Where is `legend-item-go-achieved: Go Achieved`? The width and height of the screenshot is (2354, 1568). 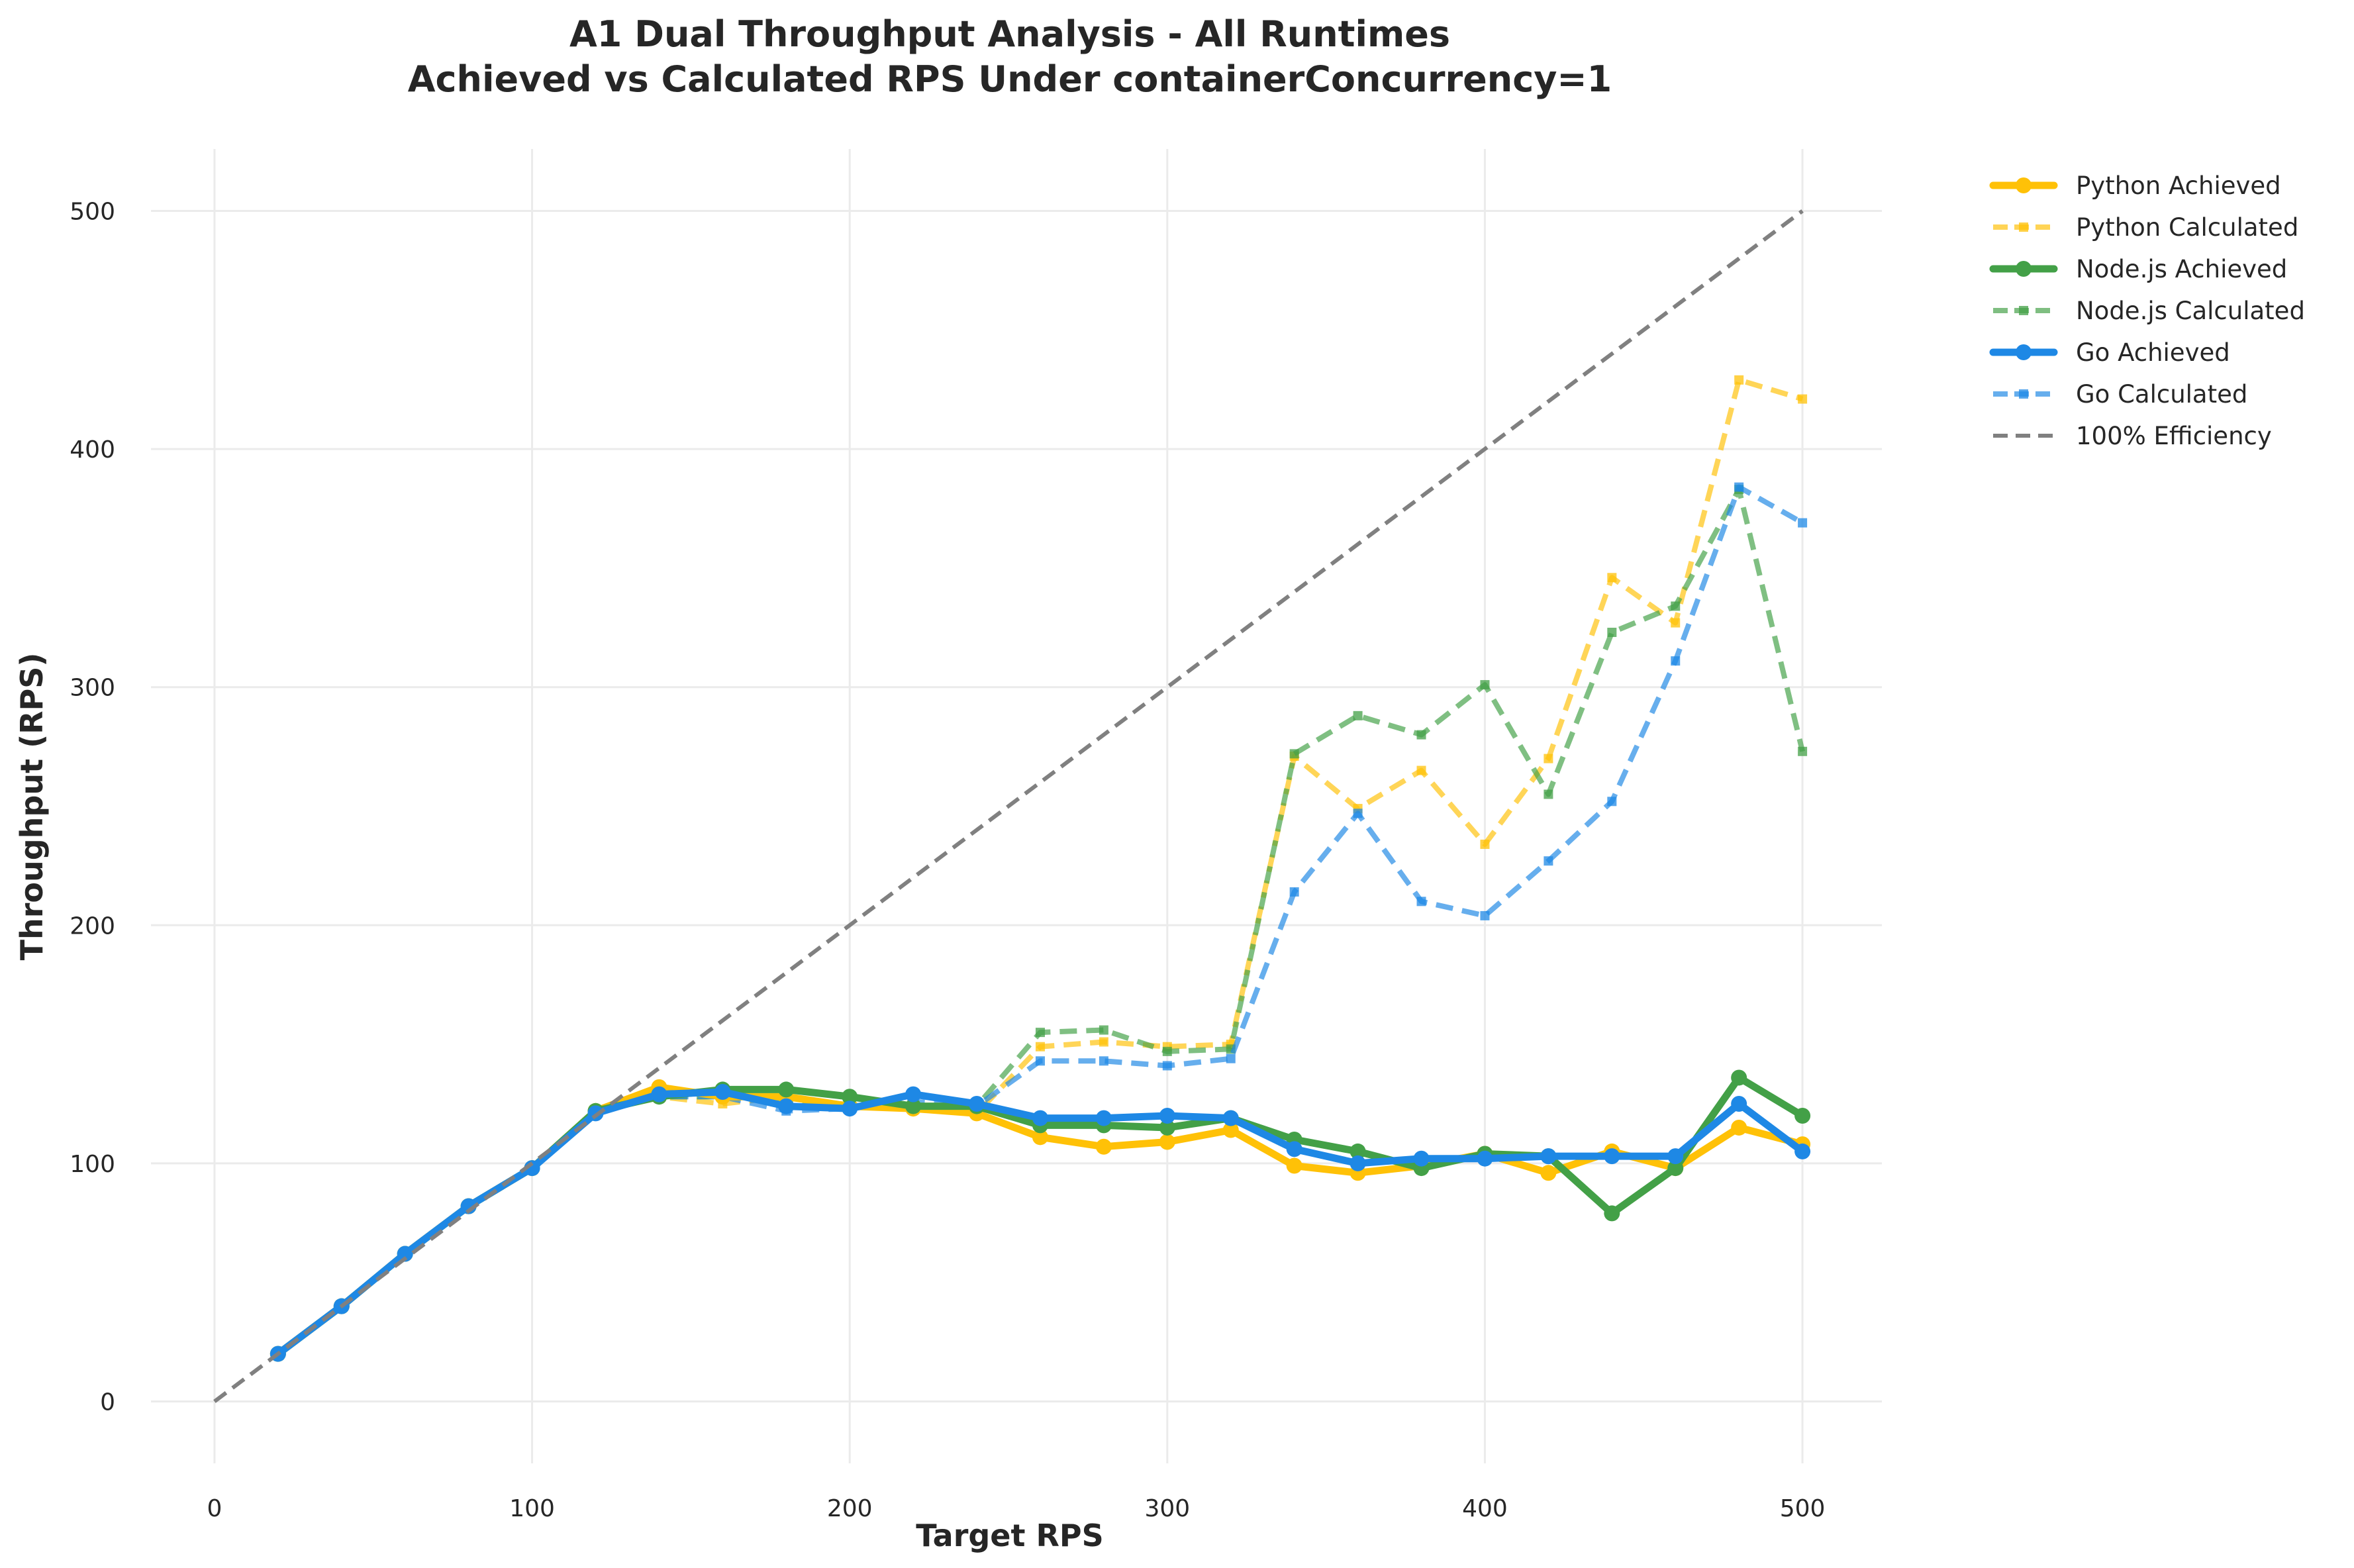
legend-item-go-achieved: Go Achieved is located at coordinates (2109, 352).